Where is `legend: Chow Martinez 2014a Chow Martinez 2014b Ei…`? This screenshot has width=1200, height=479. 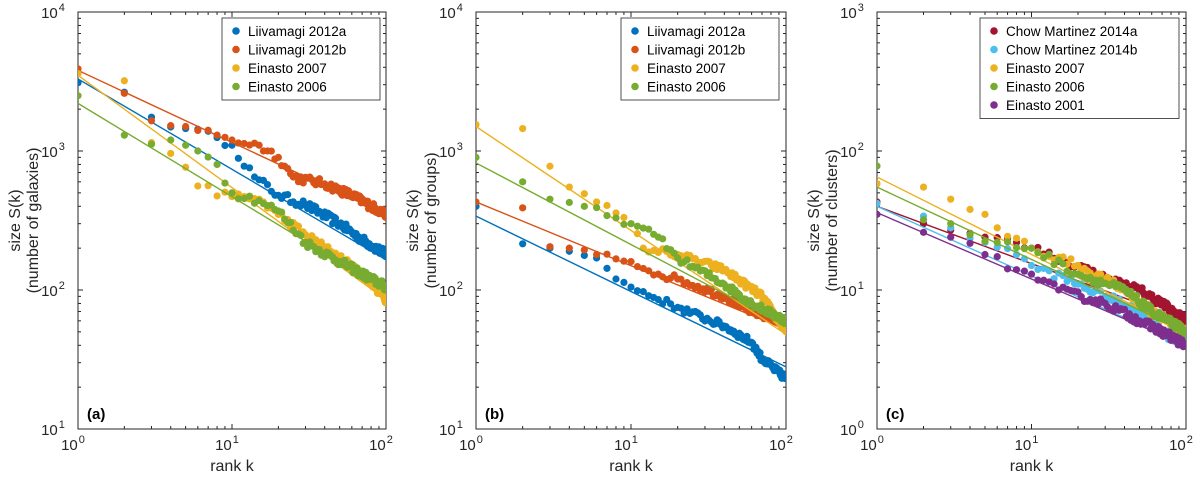
legend: Chow Martinez 2014a Chow Martinez 2014b Ei… is located at coordinates (1079, 68).